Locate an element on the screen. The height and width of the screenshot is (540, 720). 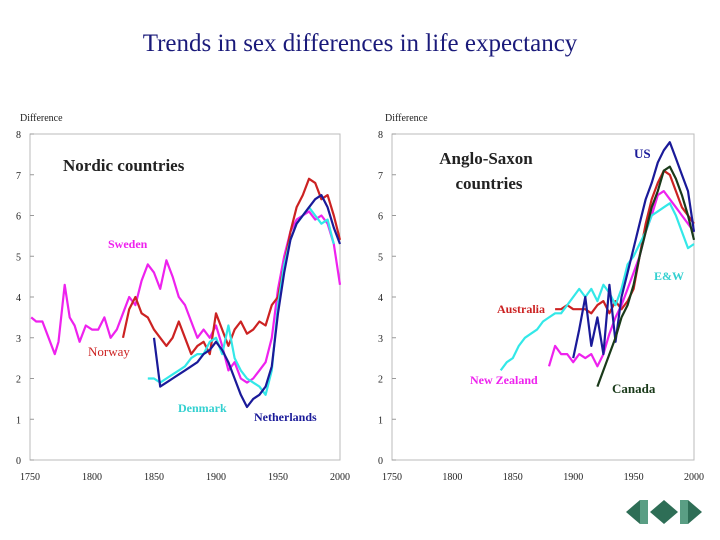
nav-controls is located at coordinates (664, 512).